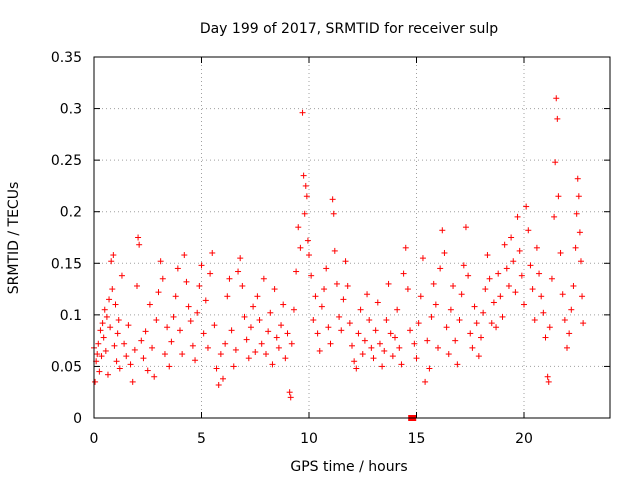  What do you see at coordinates (71, 110) in the screenshot?
I see `y-tick-label: 0.3` at bounding box center [71, 110].